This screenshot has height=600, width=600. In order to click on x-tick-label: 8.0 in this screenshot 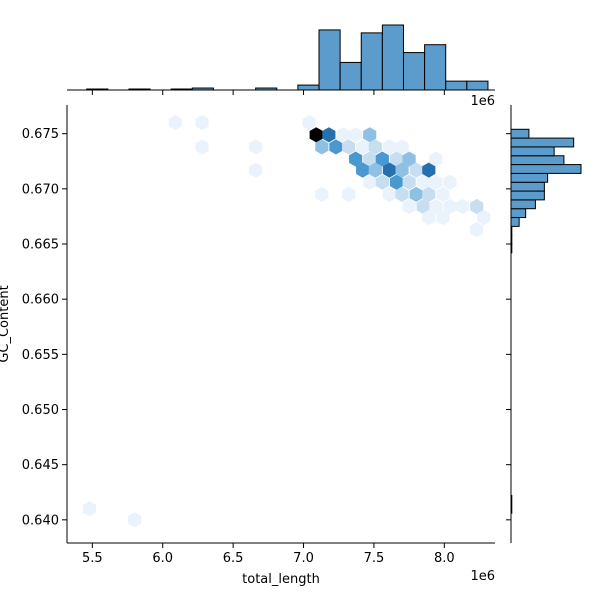, I will do `click(444, 558)`.